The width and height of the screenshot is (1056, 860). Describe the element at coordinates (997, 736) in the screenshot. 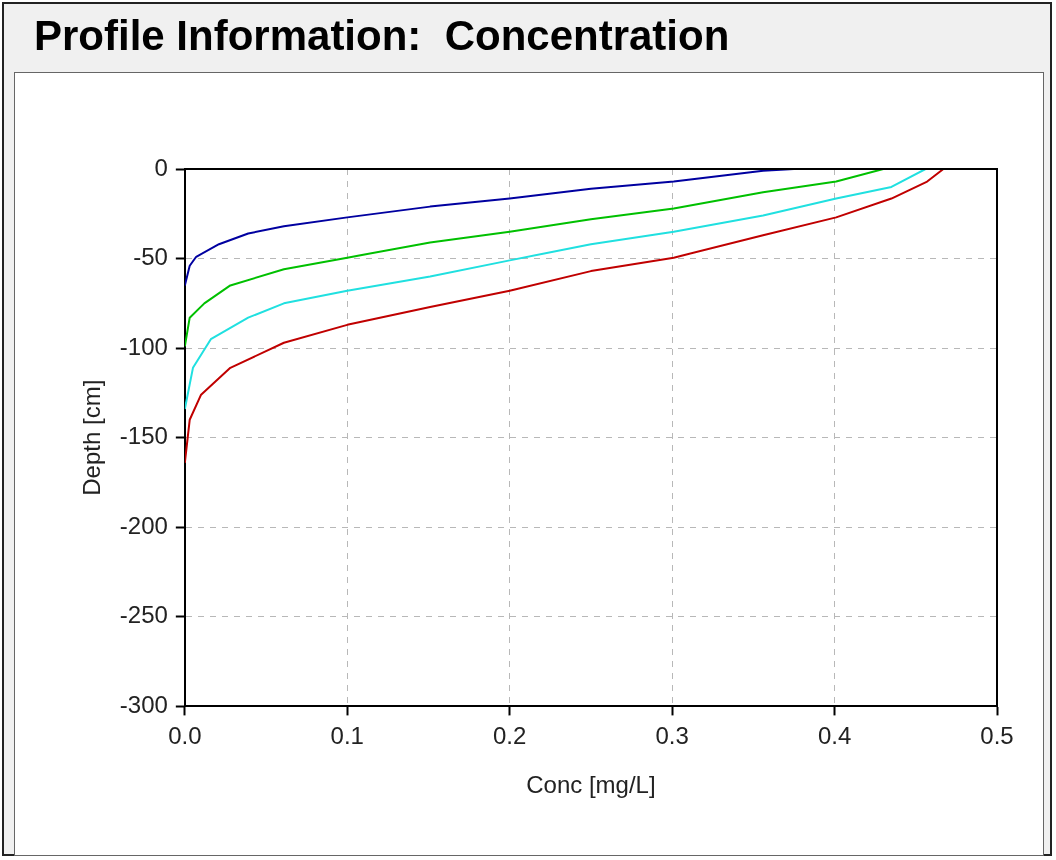

I see `x-tick-label: 0.5` at that location.